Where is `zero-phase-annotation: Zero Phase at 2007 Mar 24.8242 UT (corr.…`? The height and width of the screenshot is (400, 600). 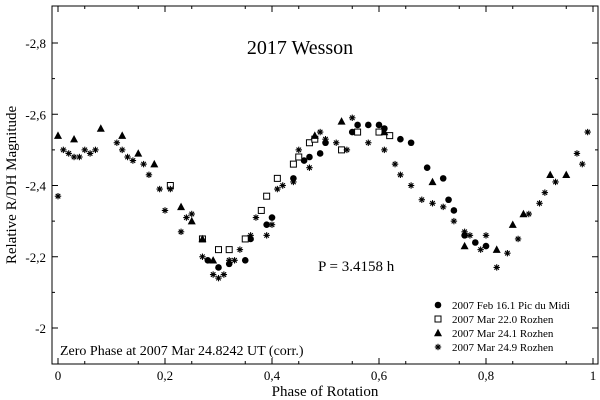 zero-phase-annotation: Zero Phase at 2007 Mar 24.8242 UT (corr.… is located at coordinates (182, 351).